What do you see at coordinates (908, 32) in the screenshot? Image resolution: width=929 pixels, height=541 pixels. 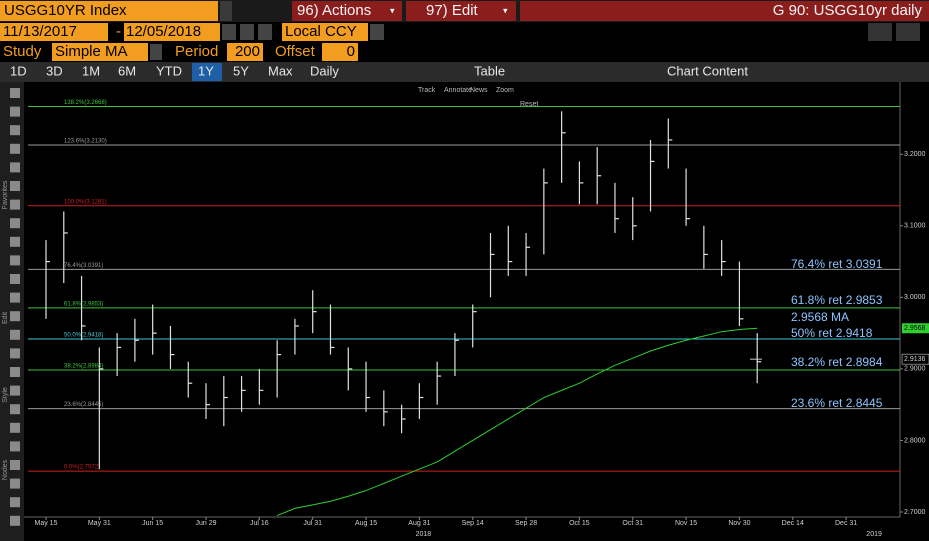 I see `redo` at bounding box center [908, 32].